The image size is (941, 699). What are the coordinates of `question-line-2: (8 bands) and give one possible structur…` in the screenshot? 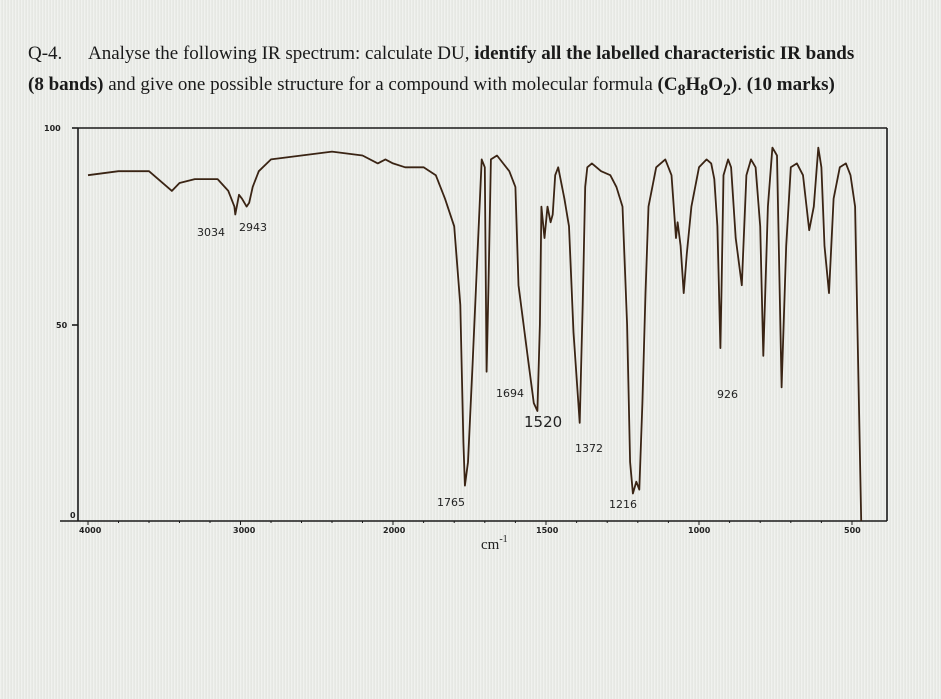 It's located at (431, 86).